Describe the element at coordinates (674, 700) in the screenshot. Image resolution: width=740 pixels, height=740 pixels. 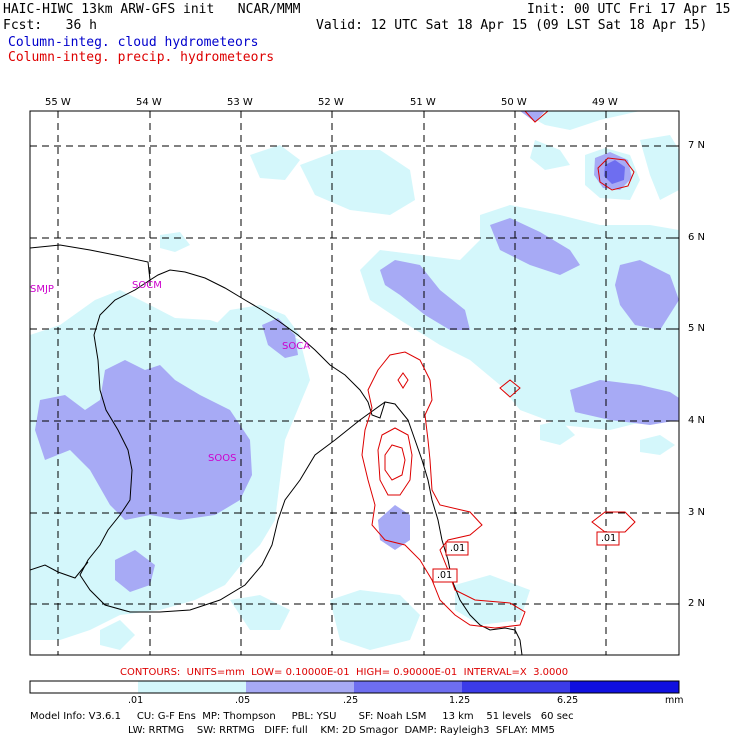
I see `colorbar-unit: mm` at that location.